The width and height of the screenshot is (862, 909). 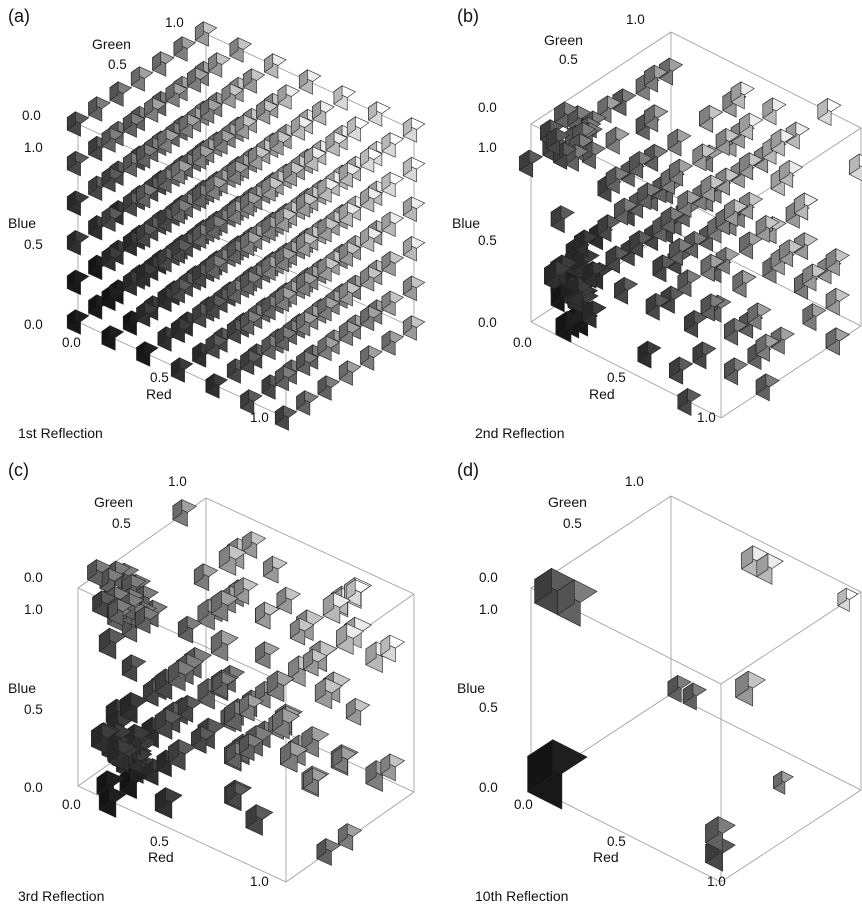 I want to click on green-axis-label: Green, so click(x=113, y=502).